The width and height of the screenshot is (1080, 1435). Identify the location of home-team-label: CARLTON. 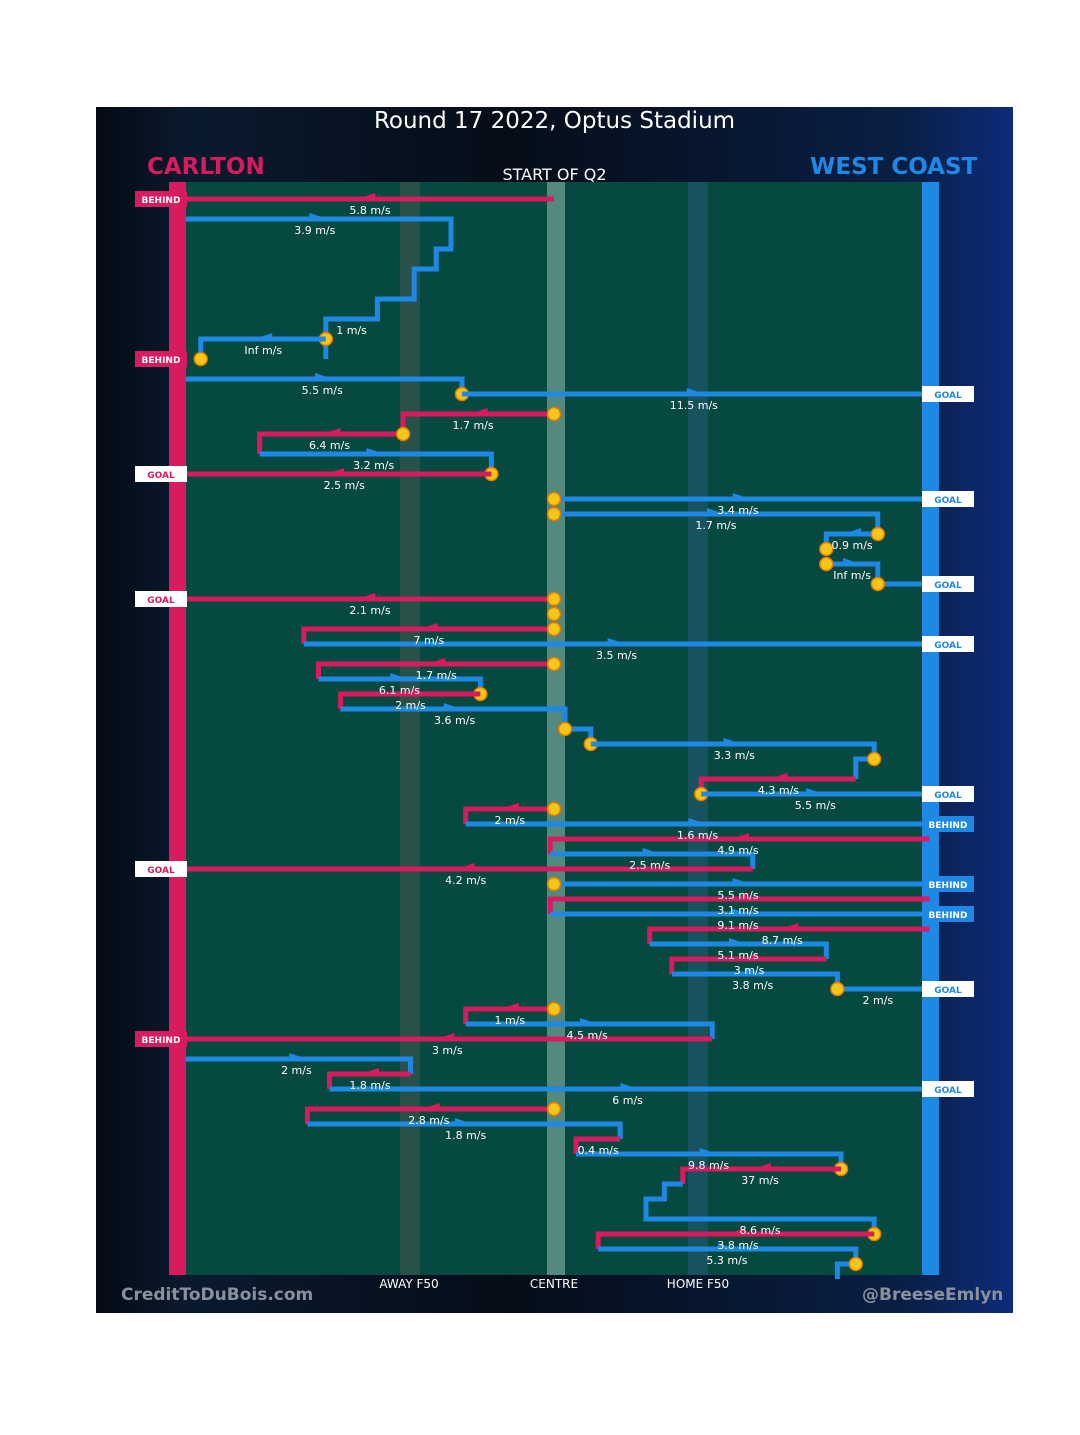
(206, 167).